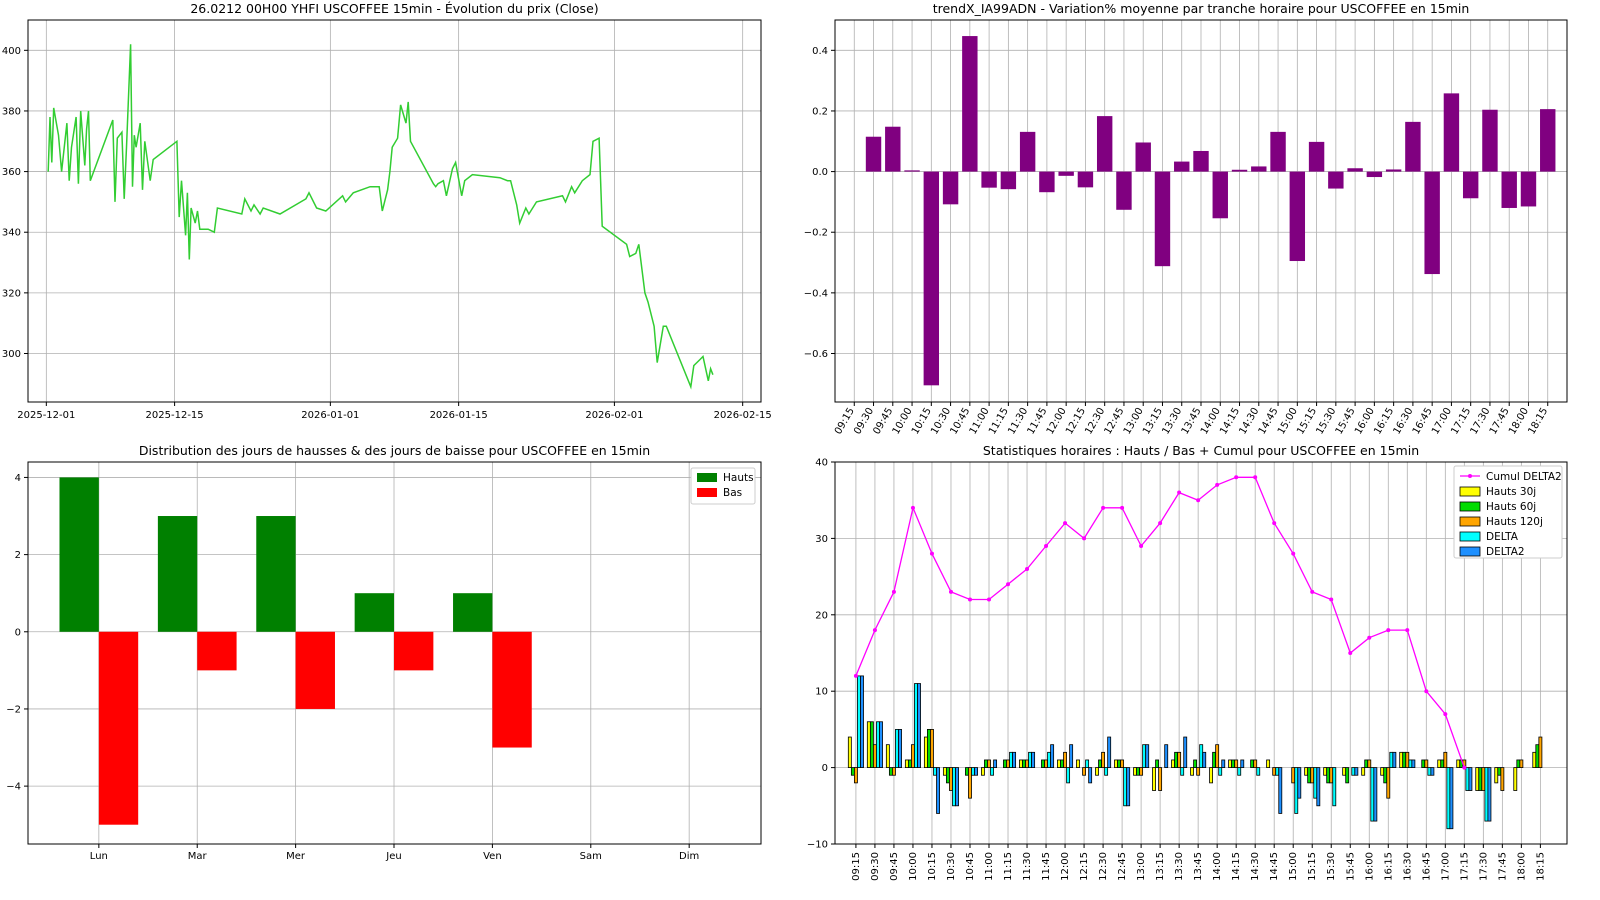 The height and width of the screenshot is (900, 1600). Describe the element at coordinates (1312, 866) in the screenshot. I see `x-tick-label: 15:15` at that location.